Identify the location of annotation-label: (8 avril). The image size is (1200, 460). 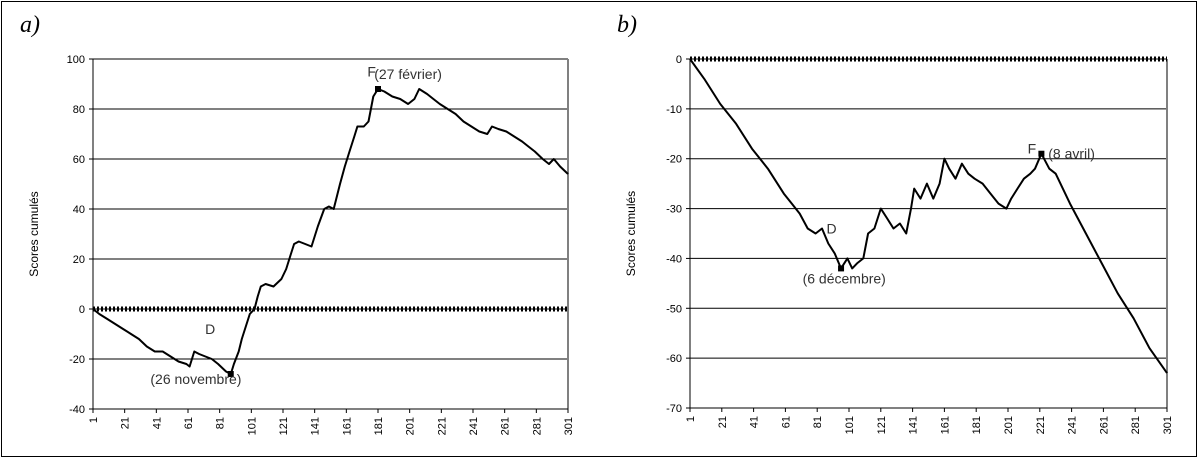
(1071, 154).